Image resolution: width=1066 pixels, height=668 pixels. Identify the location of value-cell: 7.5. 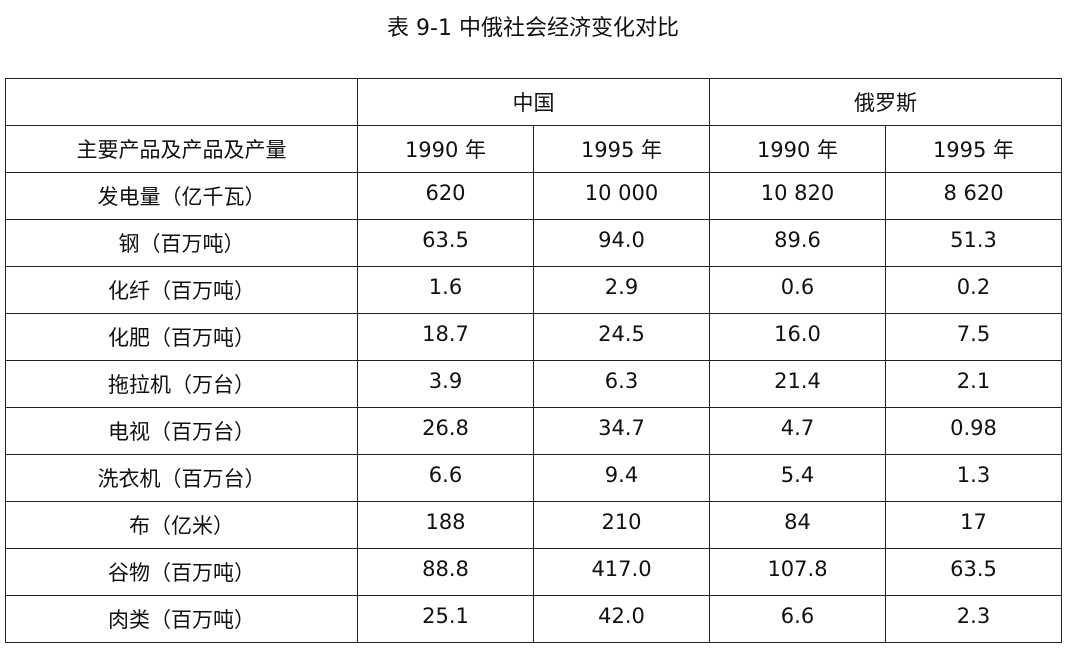
(973, 337).